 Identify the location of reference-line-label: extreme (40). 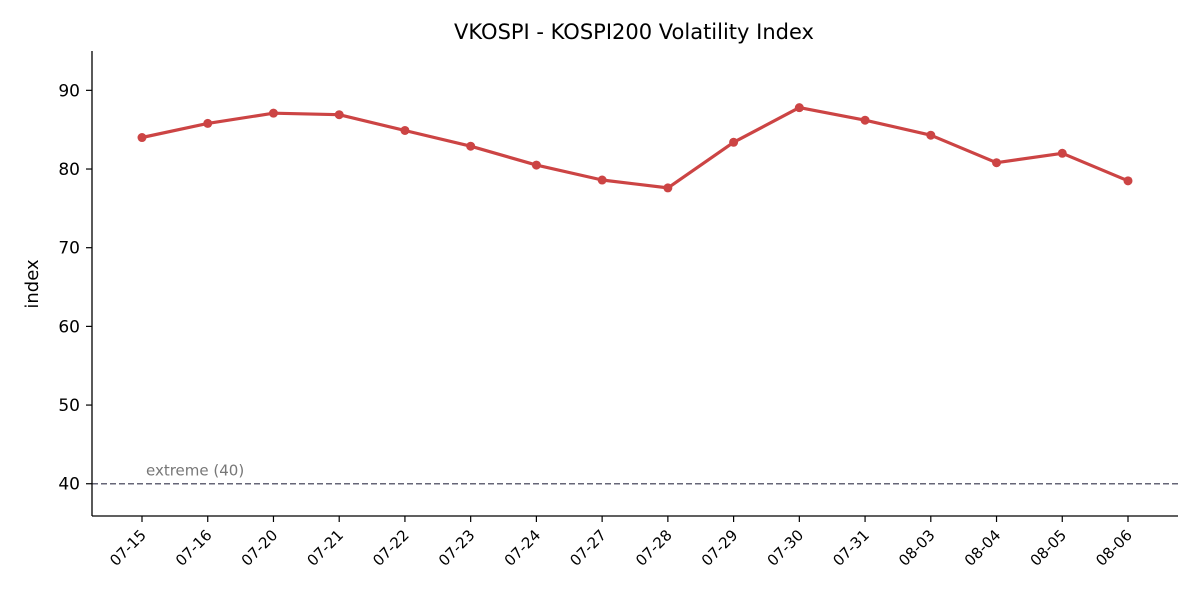
(195, 471).